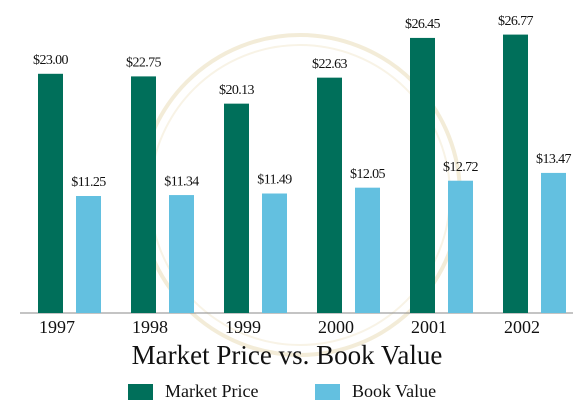 The image size is (573, 407). Describe the element at coordinates (554, 159) in the screenshot. I see `value-label: $13.47` at that location.